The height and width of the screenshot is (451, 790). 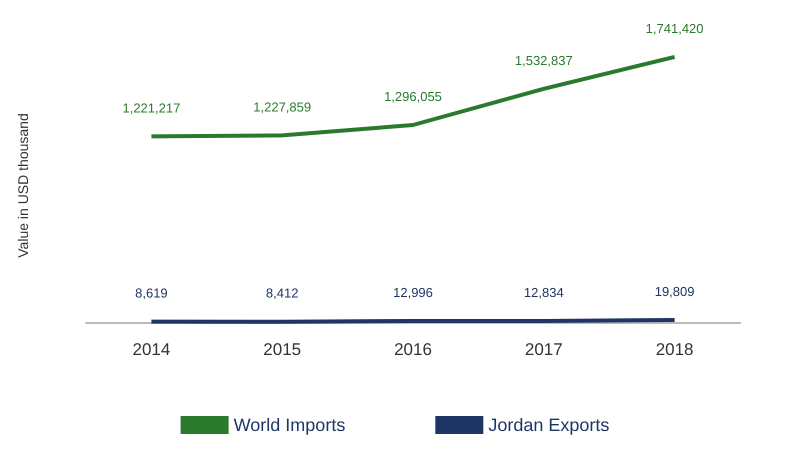 What do you see at coordinates (543, 349) in the screenshot?
I see `x-tick-label: 2017` at bounding box center [543, 349].